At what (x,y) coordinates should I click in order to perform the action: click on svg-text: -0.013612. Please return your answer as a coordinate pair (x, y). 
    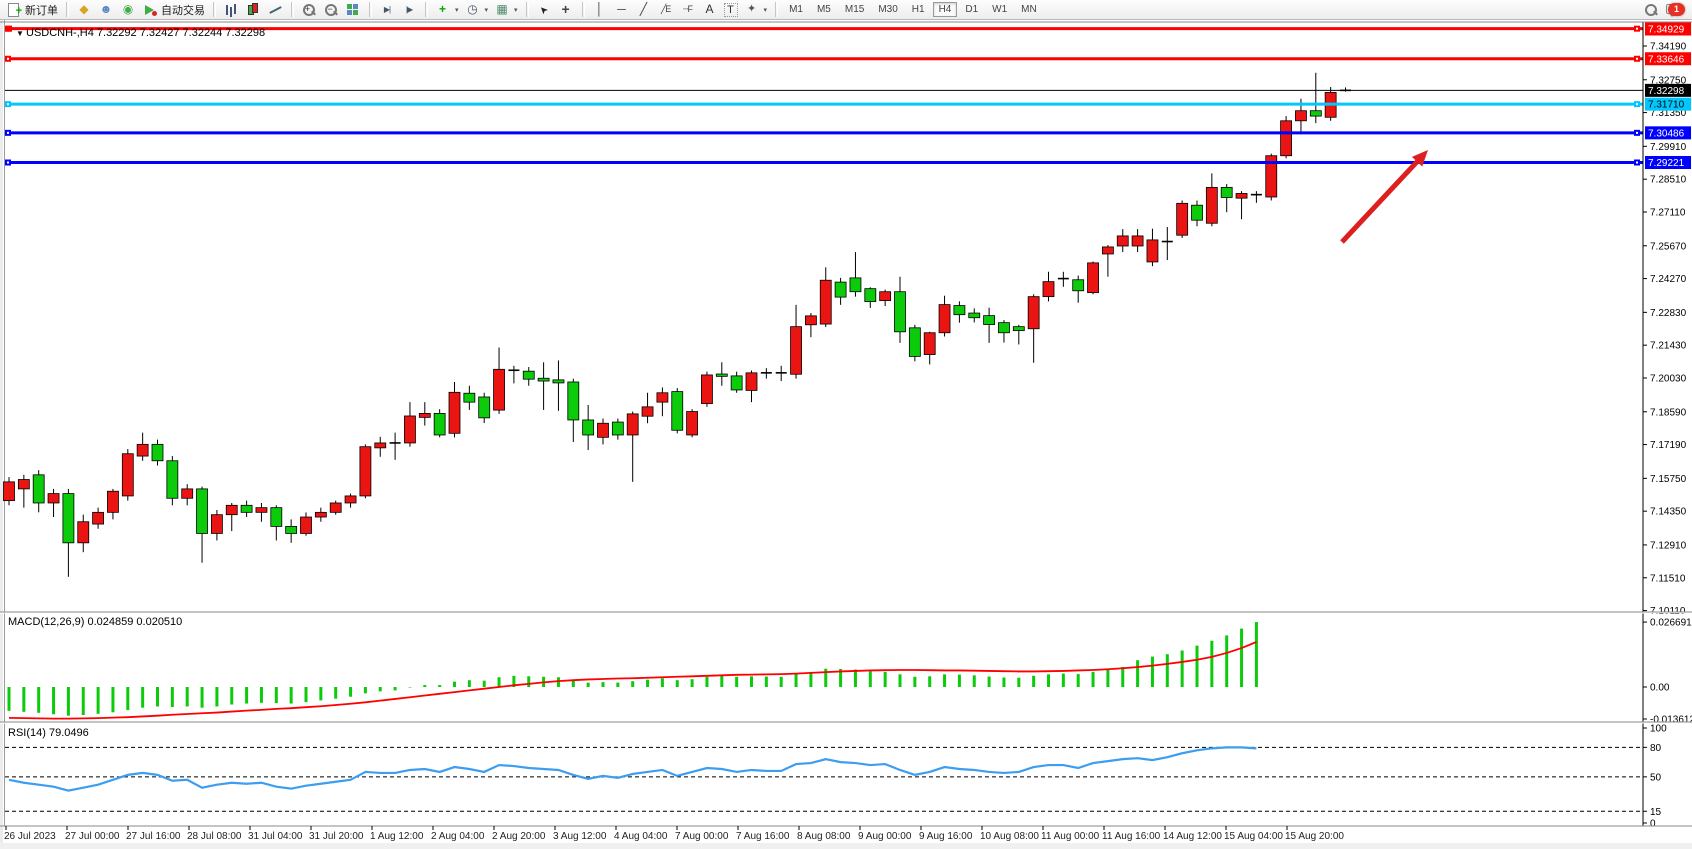
    Looking at the image, I should click on (1671, 720).